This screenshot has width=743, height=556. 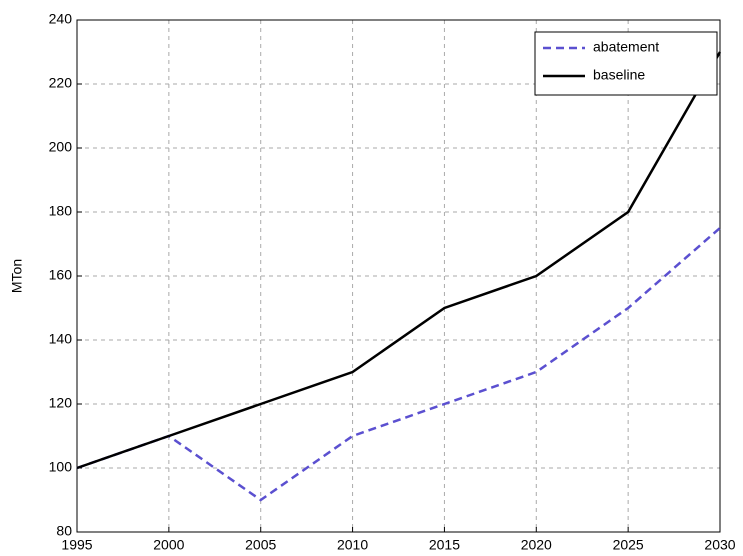 I want to click on y-tick-label: 160, so click(x=61, y=275).